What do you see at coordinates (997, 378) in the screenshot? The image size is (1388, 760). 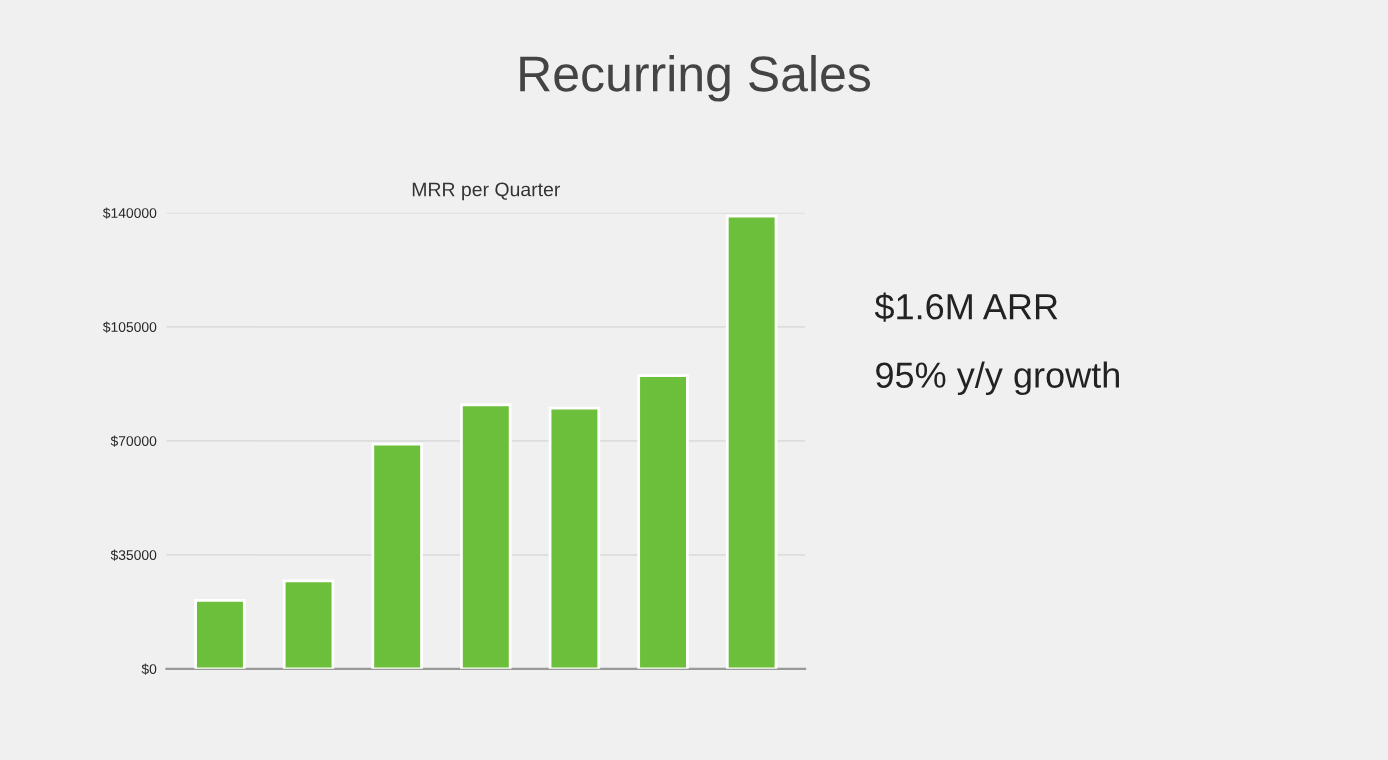 I see `text: 95% y/y growth` at bounding box center [997, 378].